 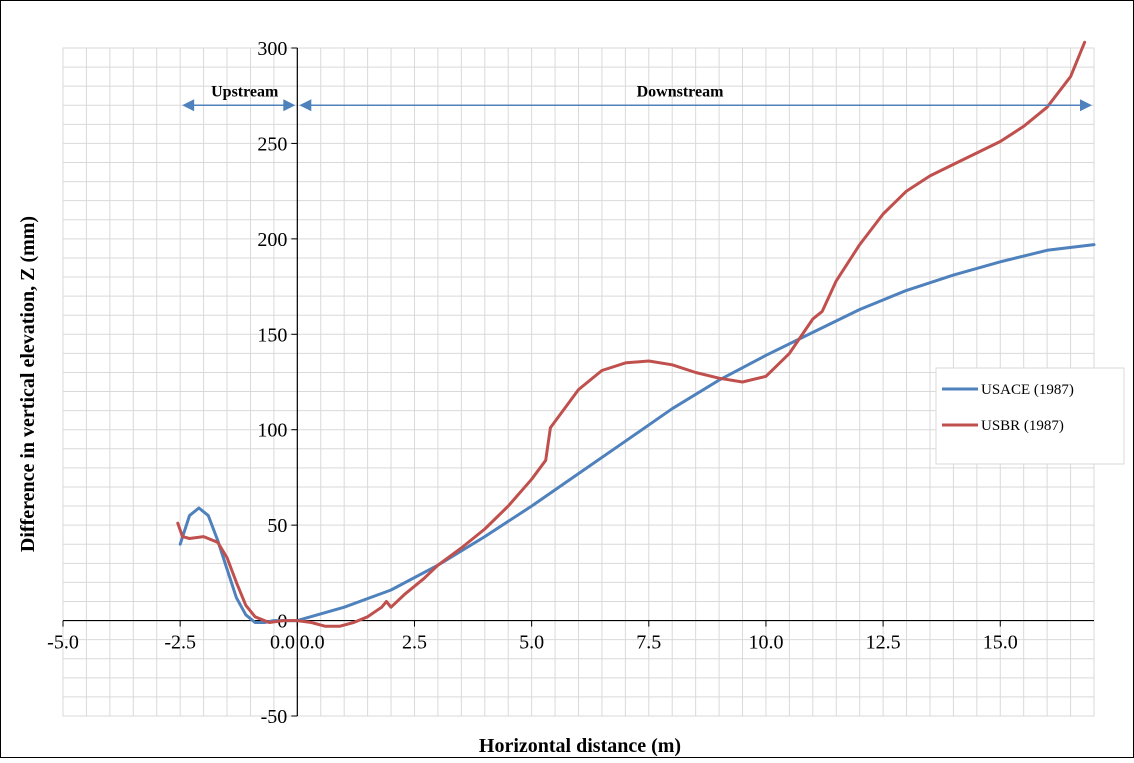 I want to click on x-tick-label: 7.5, so click(x=648, y=643).